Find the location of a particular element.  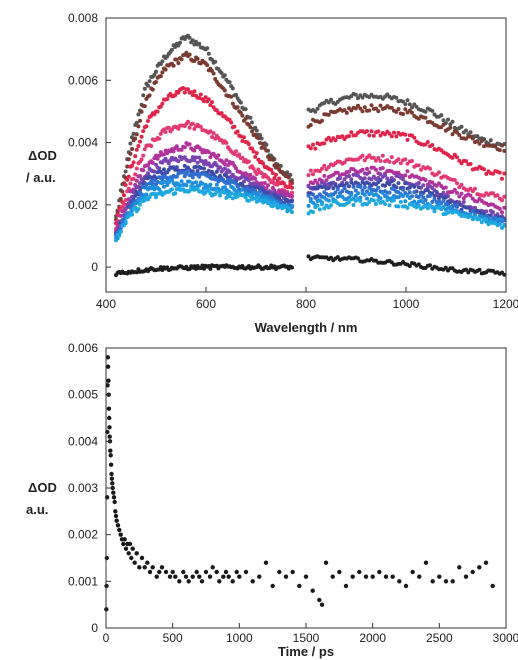

kinetic-y-tick-label: 0.001 is located at coordinates (83, 581).